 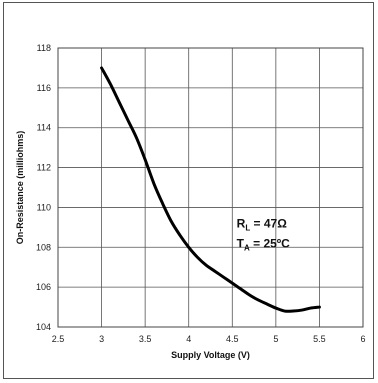 What do you see at coordinates (209, 339) in the screenshot?
I see `x-tick-labels: 2.5 3 3.5 4 4.5 5 5.5 6` at bounding box center [209, 339].